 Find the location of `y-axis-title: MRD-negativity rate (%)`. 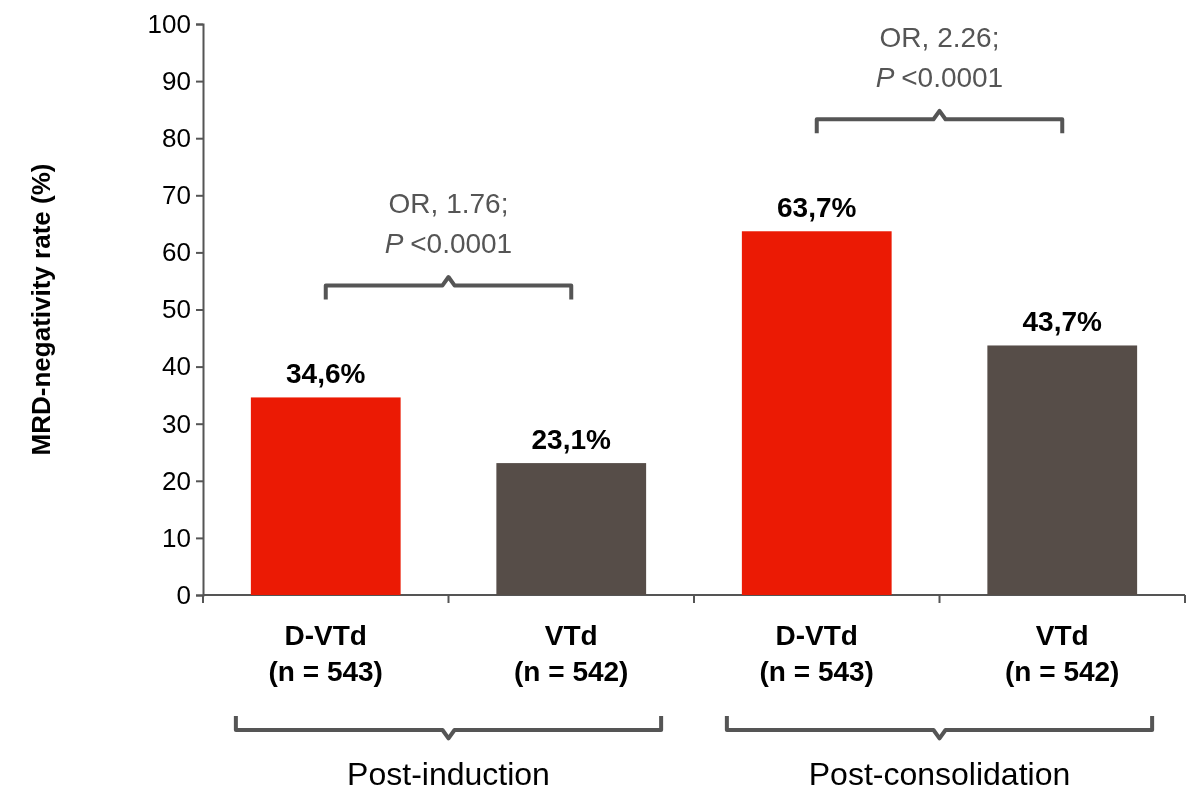

y-axis-title: MRD-negativity rate (%) is located at coordinates (41, 309).